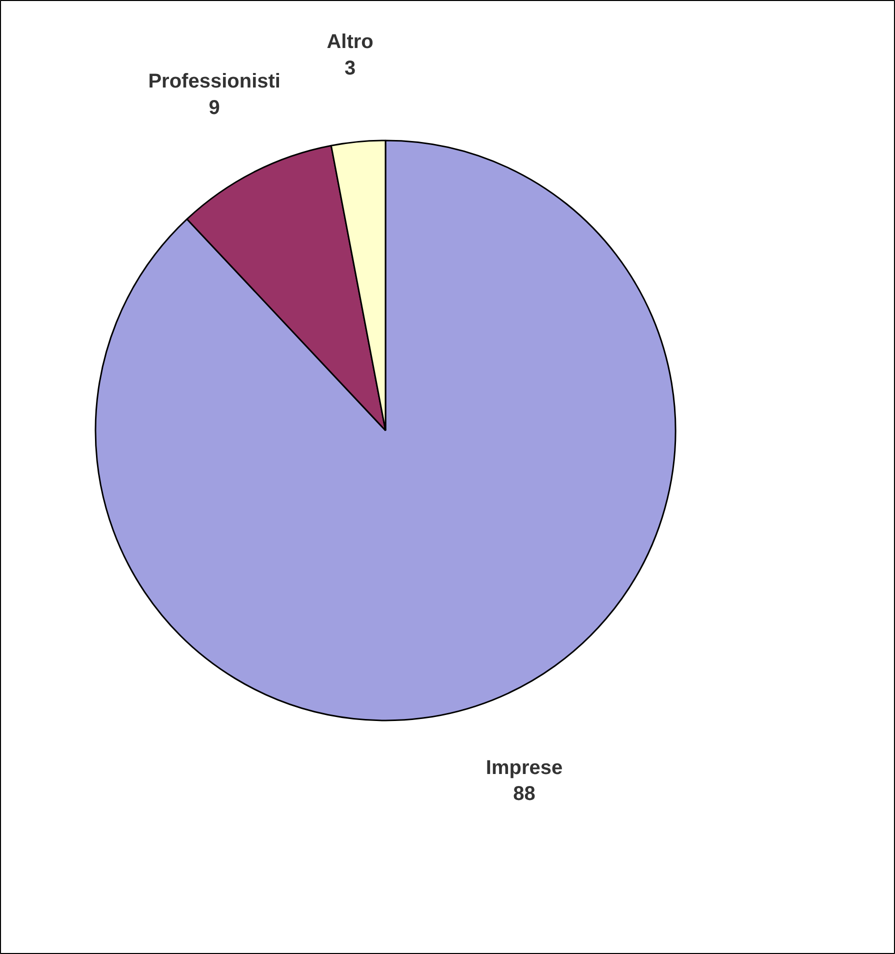  What do you see at coordinates (524, 794) in the screenshot?
I see `data-label: 88` at bounding box center [524, 794].